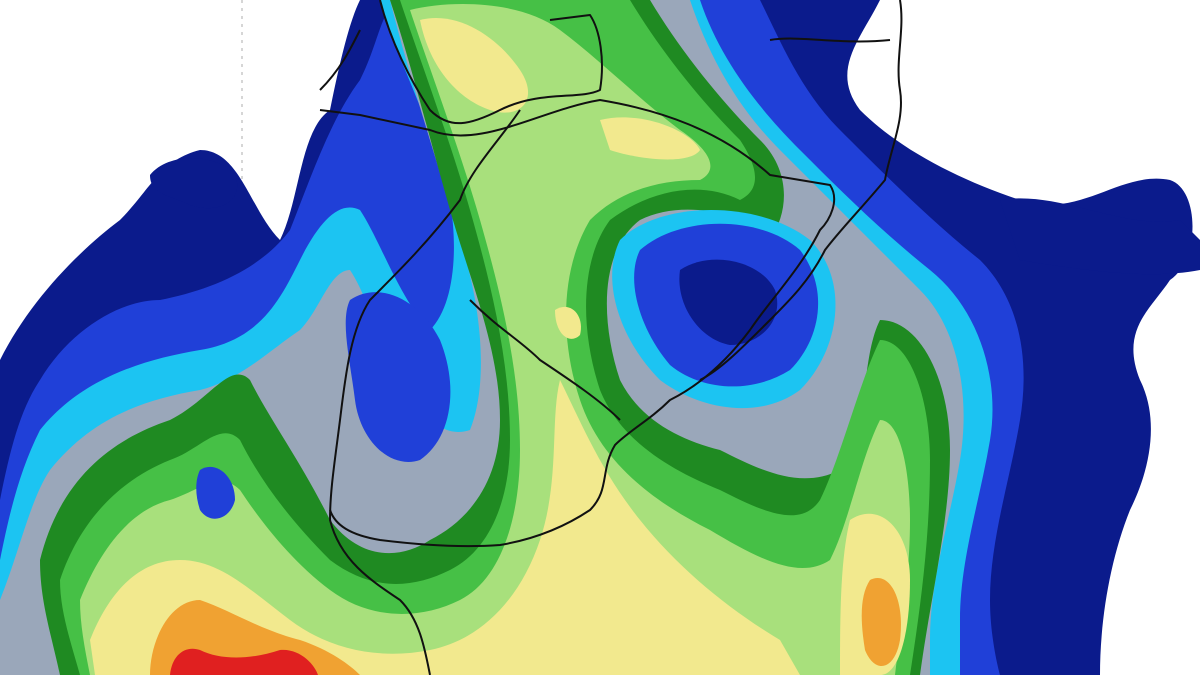  Describe the element at coordinates (881, 622) in the screenshot. I see `rain-patch-orange` at that location.